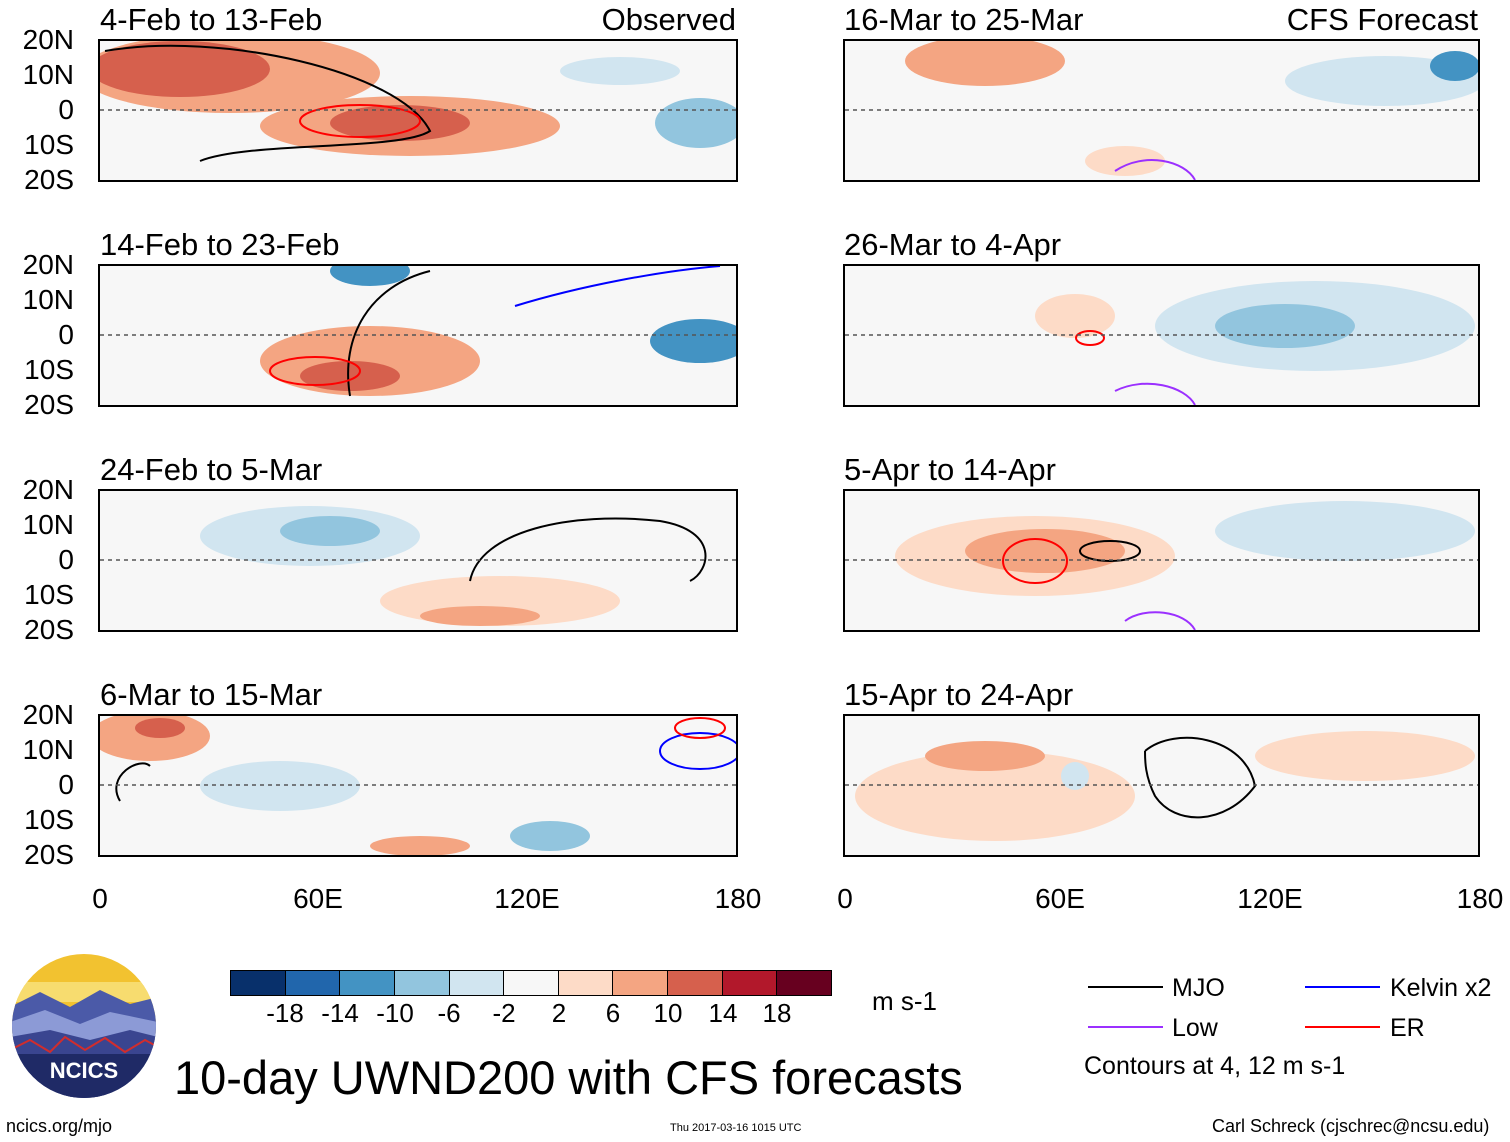  What do you see at coordinates (1407, 1028) in the screenshot?
I see `legend-label-er: ER` at bounding box center [1407, 1028].